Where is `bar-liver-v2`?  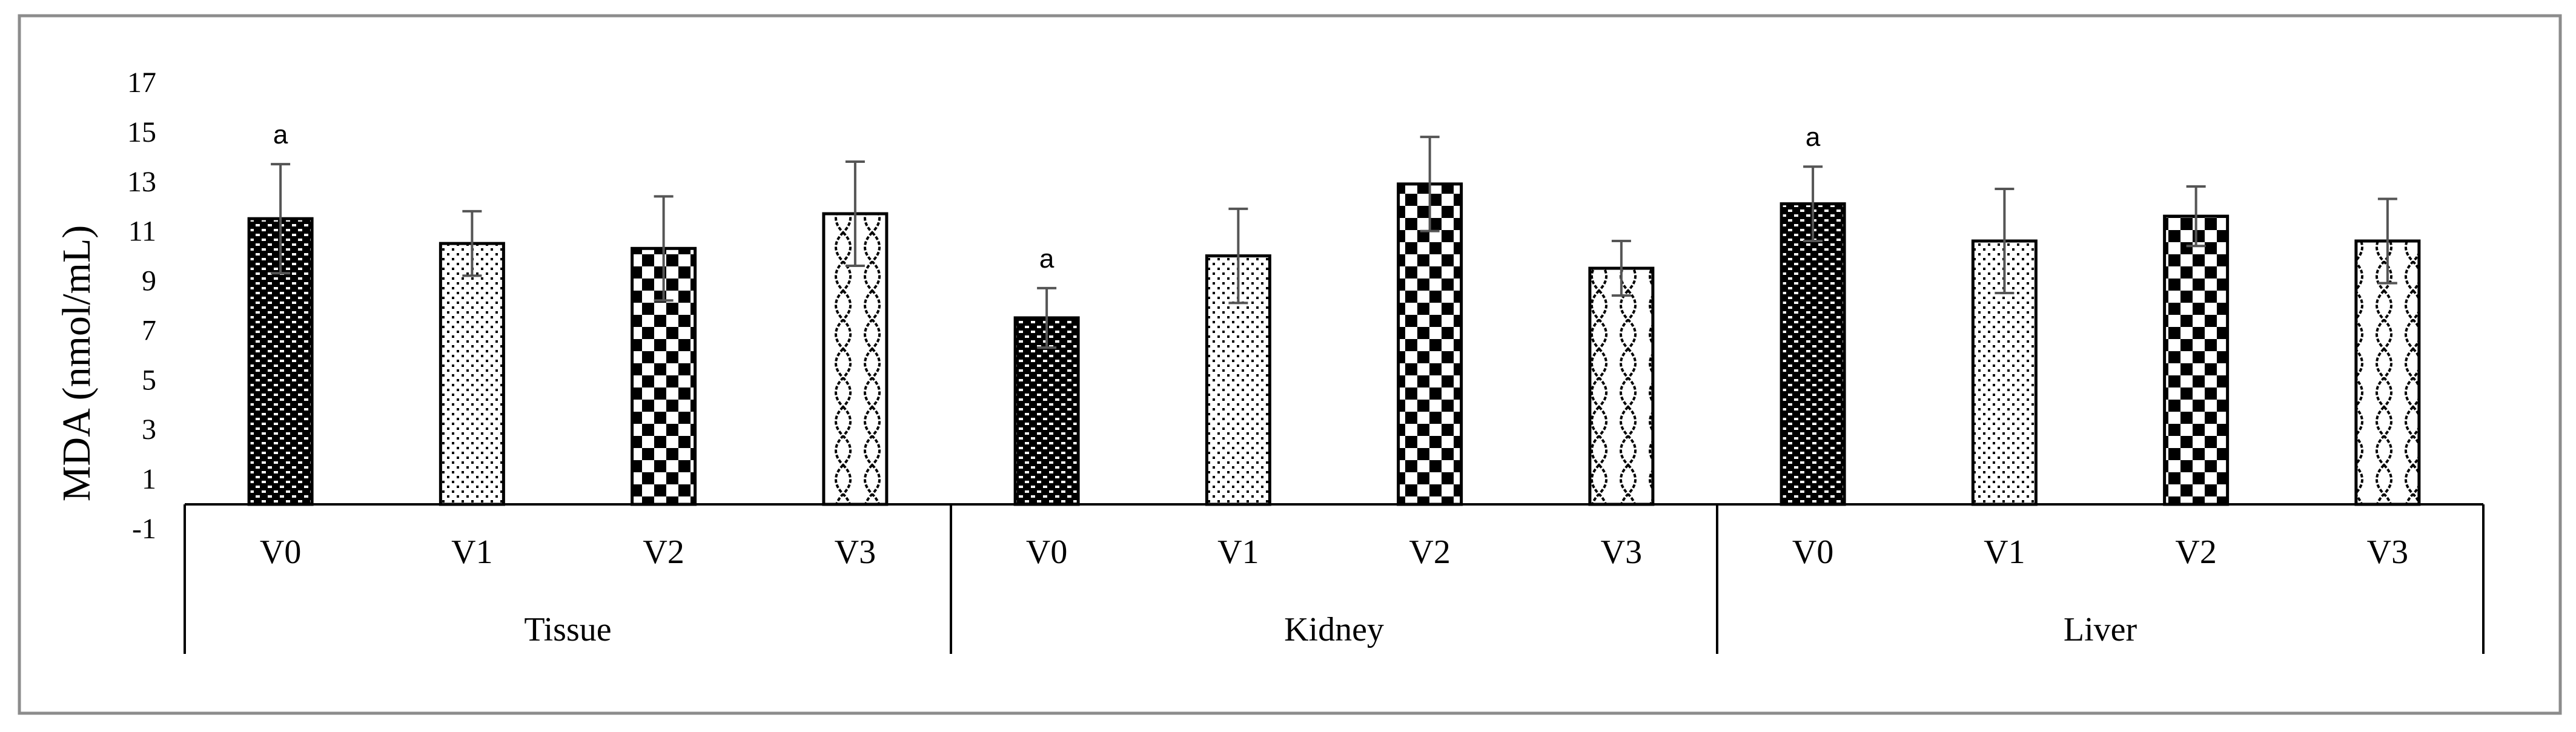 bar-liver-v2 is located at coordinates (2196, 360).